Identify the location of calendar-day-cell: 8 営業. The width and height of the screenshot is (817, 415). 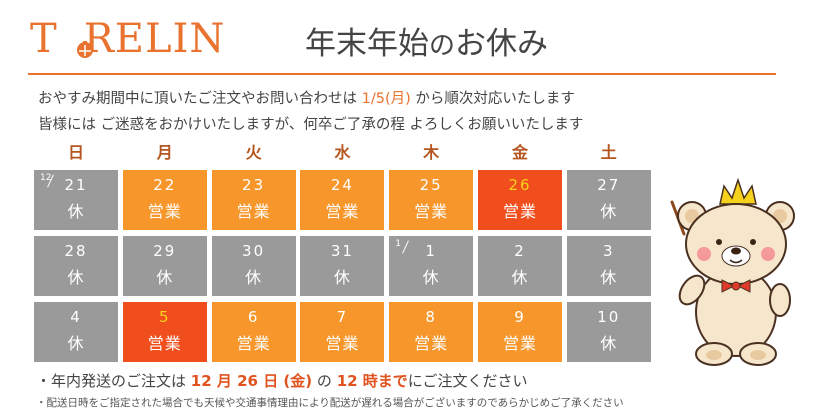
(431, 332).